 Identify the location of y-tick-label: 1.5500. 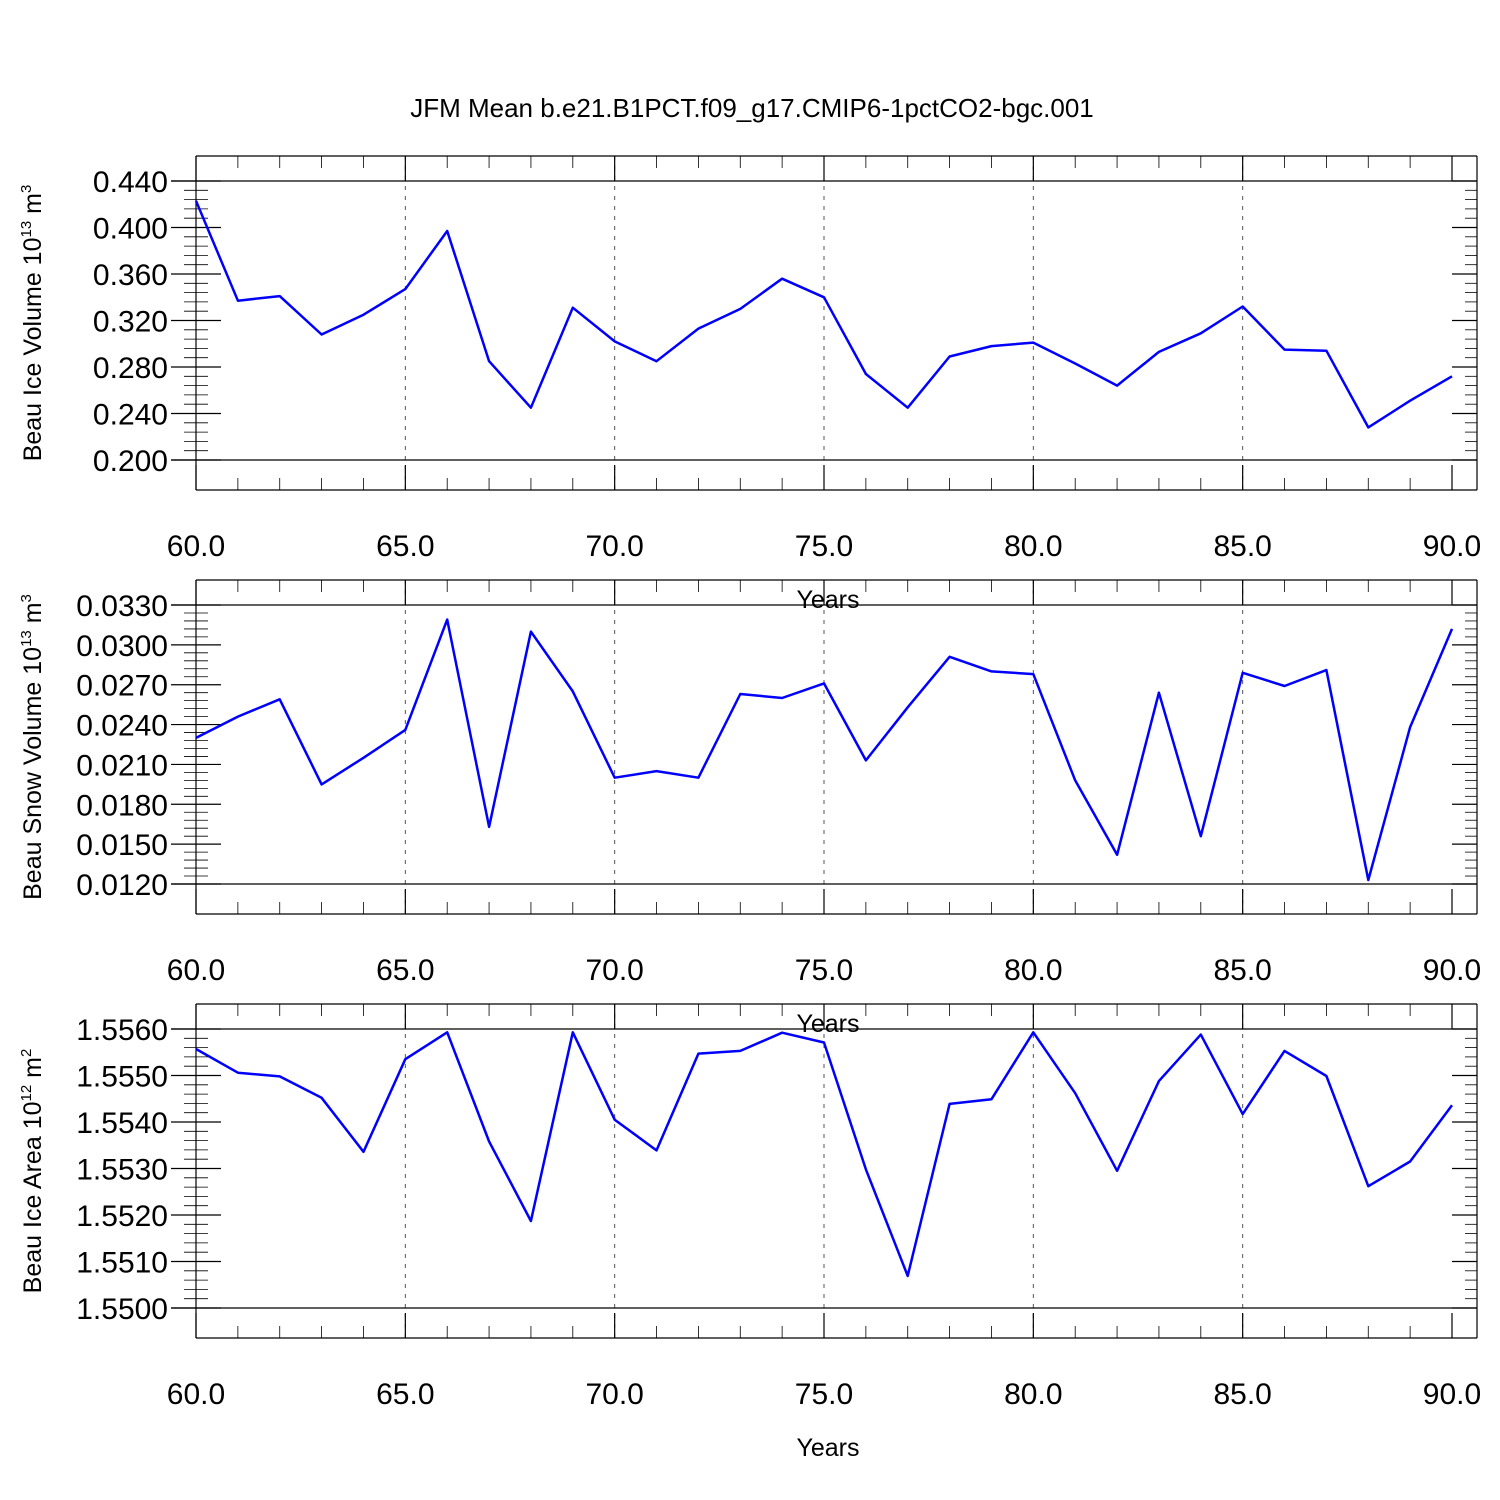
(122, 1309).